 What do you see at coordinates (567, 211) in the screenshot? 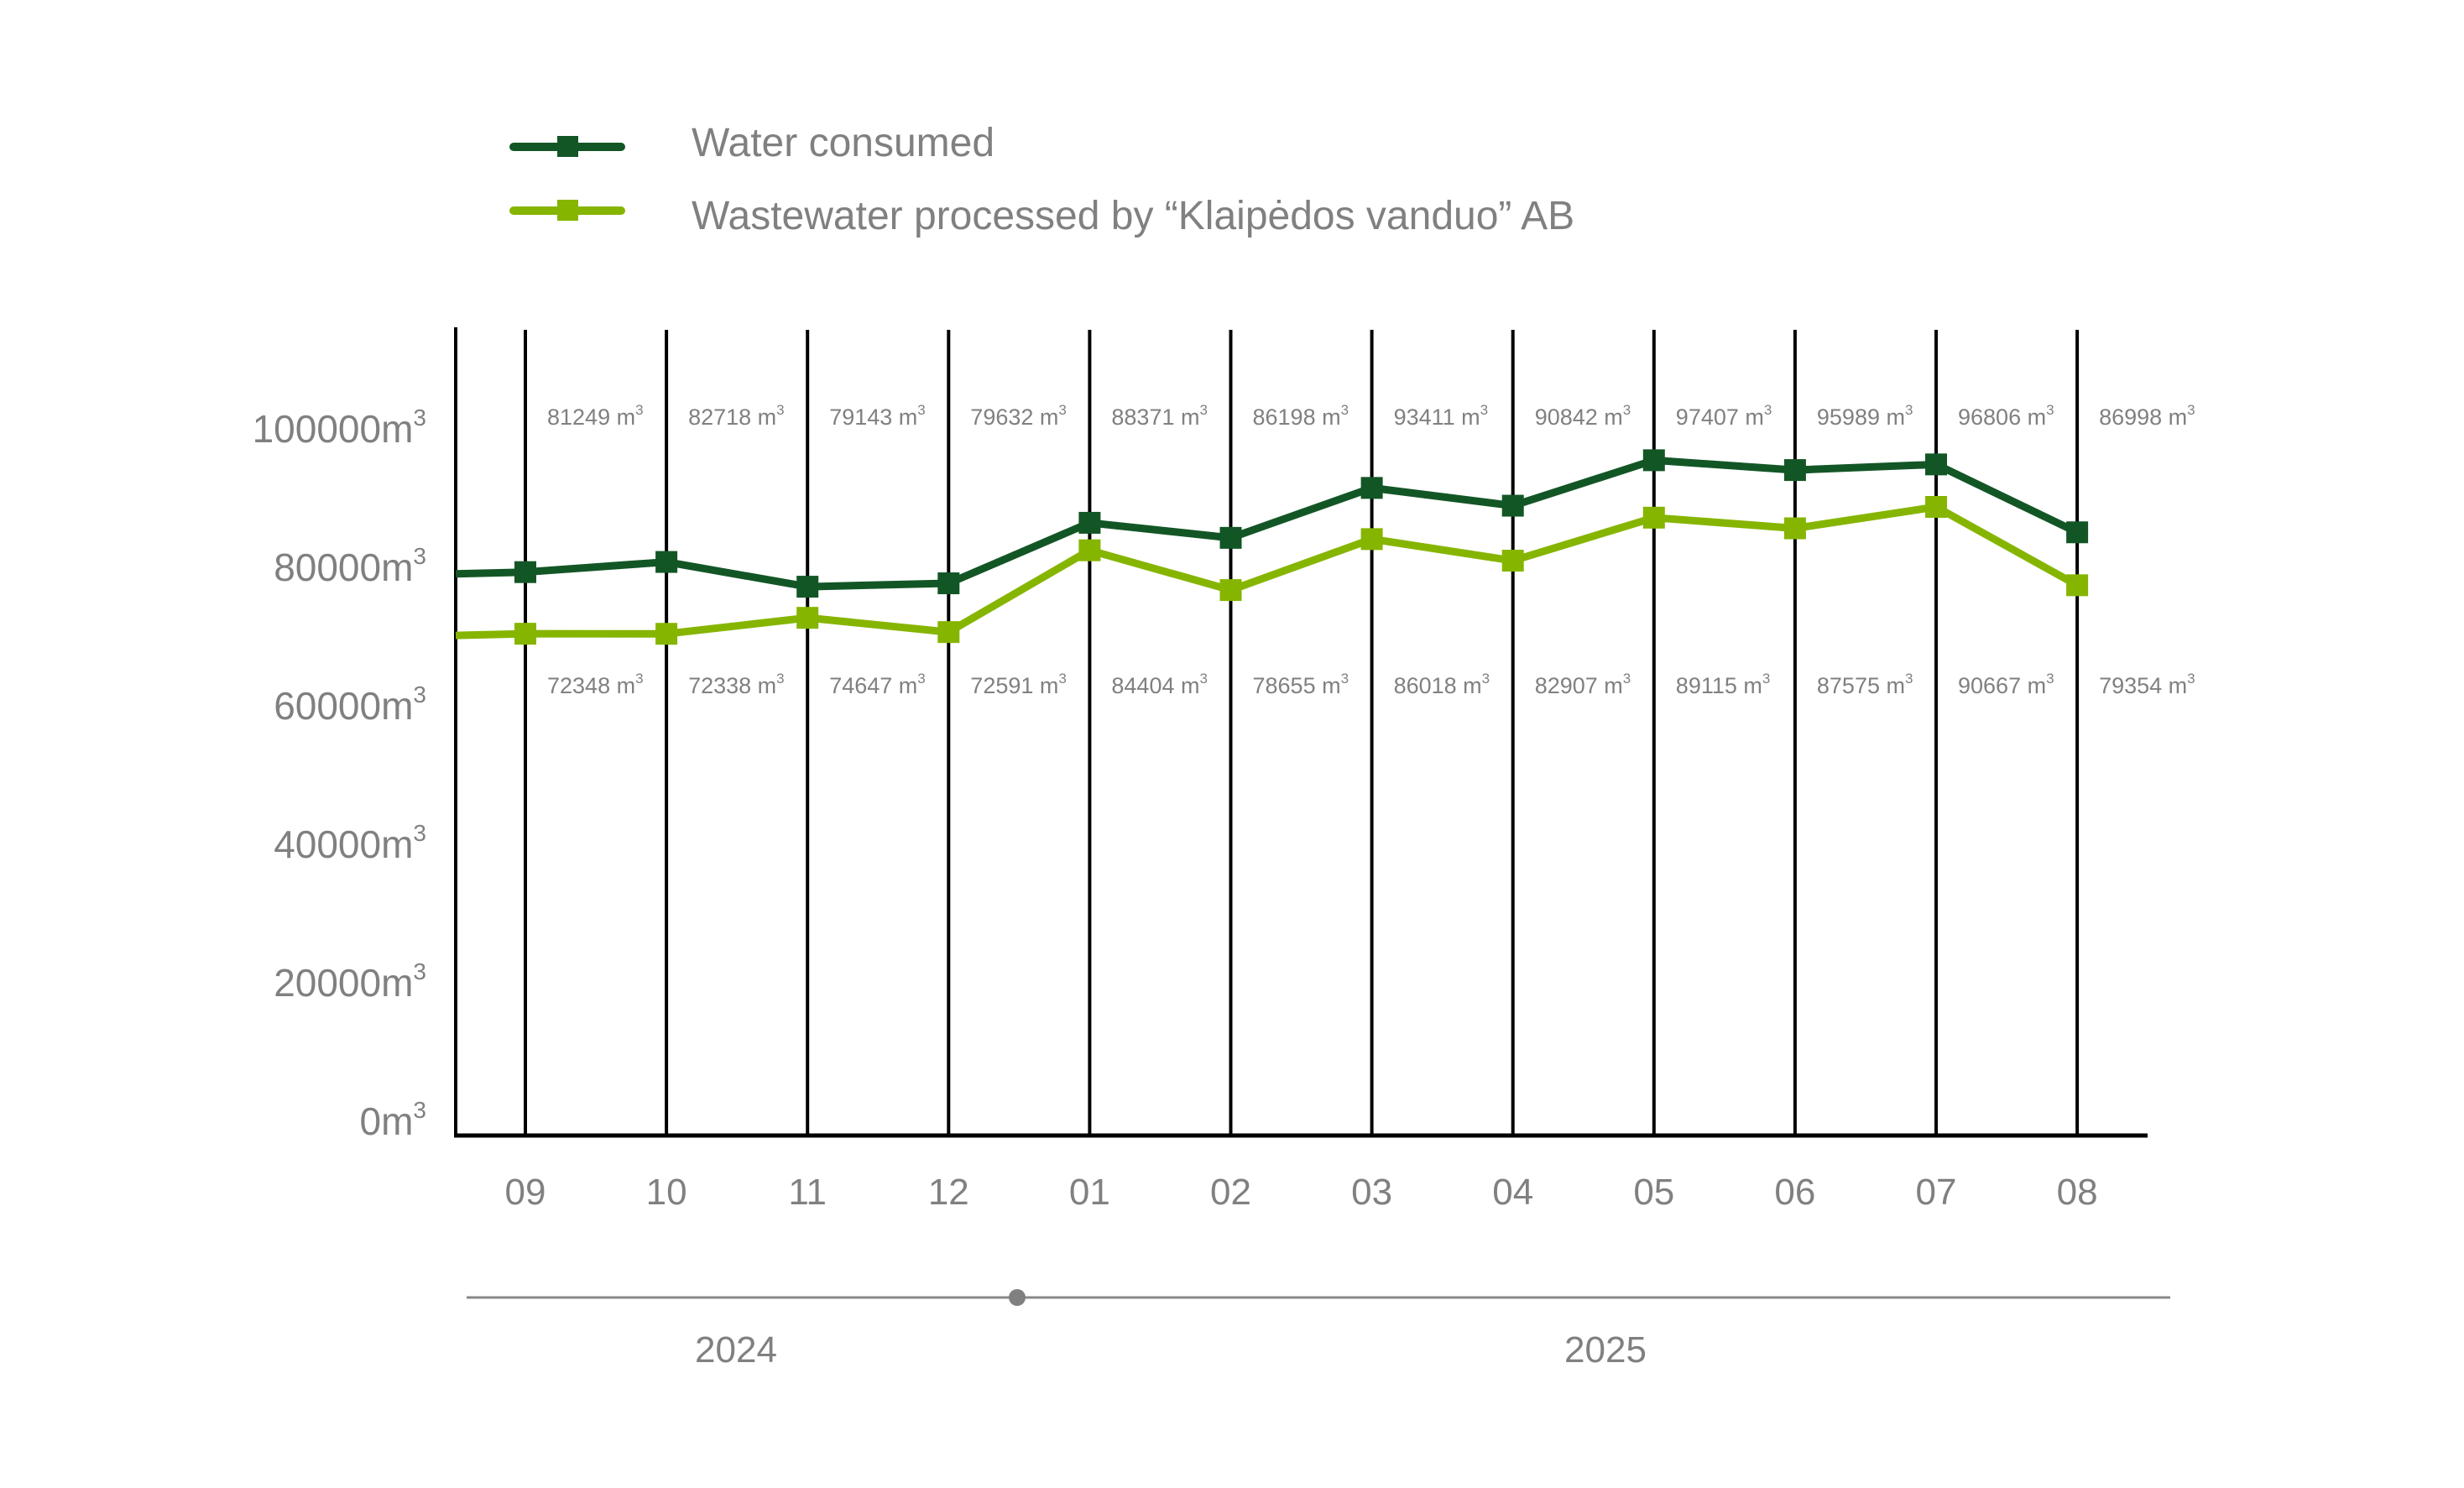
I see `legend-marker-wastewater` at bounding box center [567, 211].